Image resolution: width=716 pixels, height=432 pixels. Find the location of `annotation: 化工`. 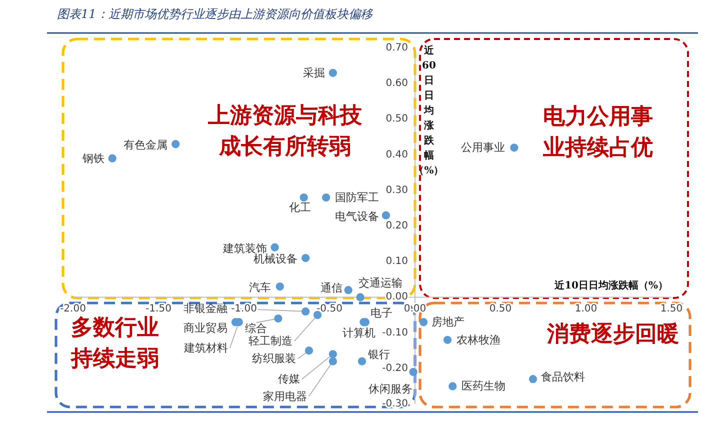

annotation: 化工 is located at coordinates (299, 207).